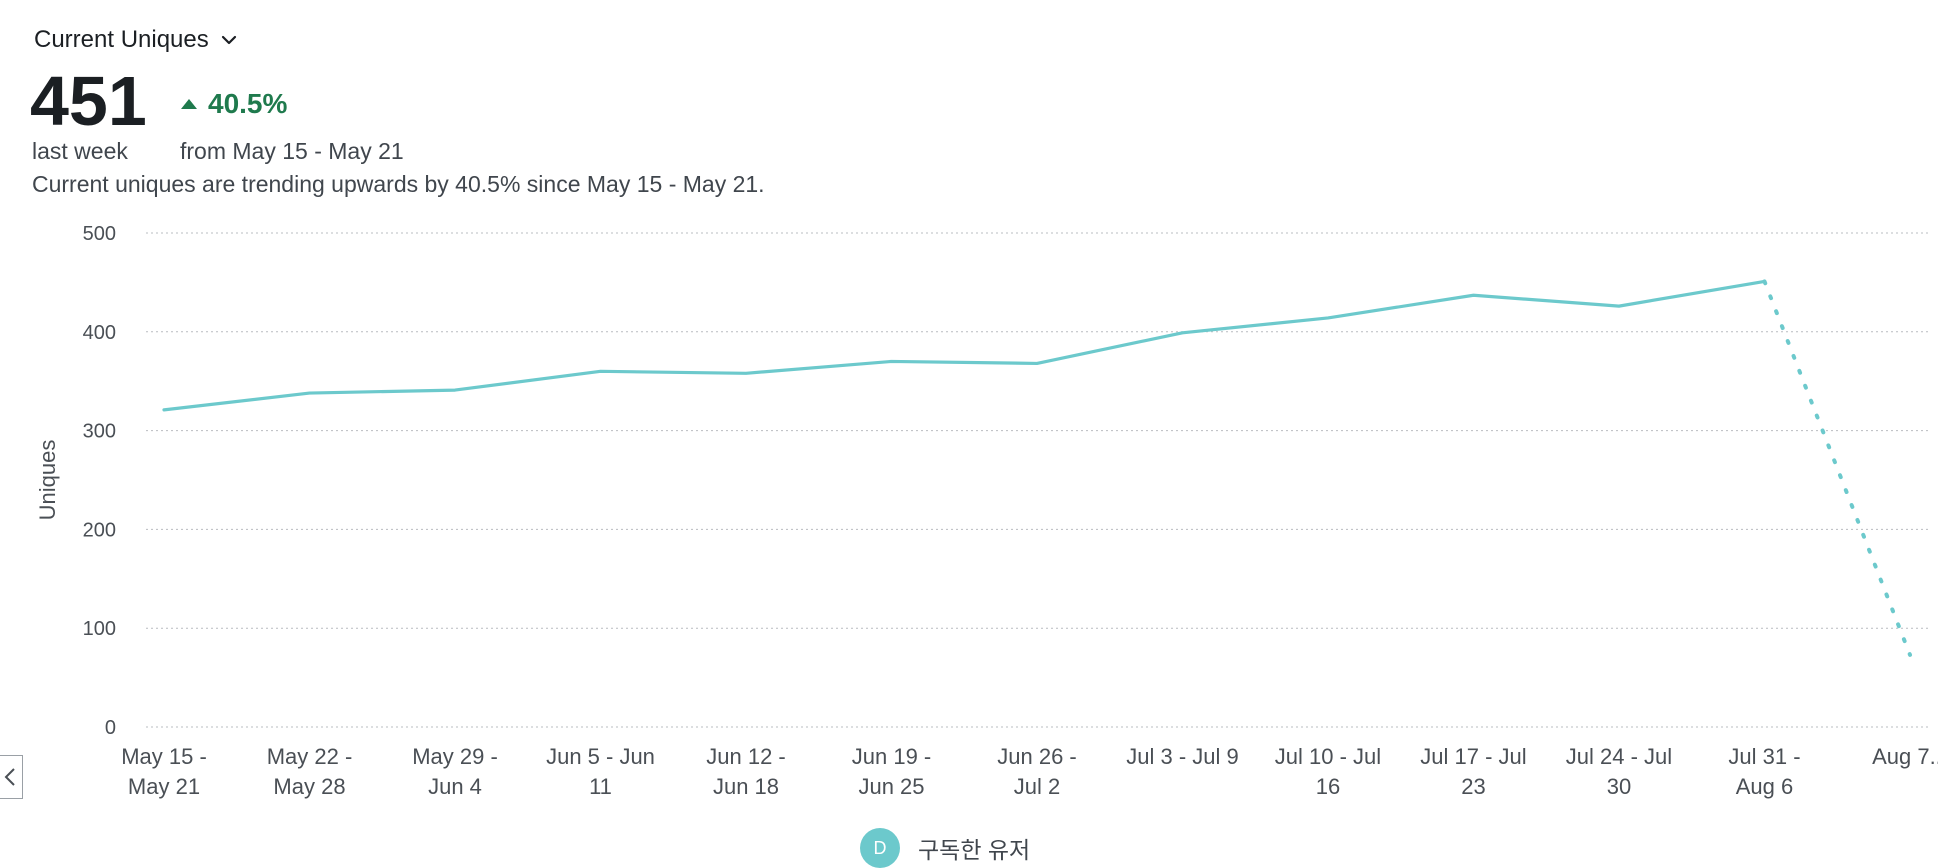 The width and height of the screenshot is (1938, 868). What do you see at coordinates (80, 151) in the screenshot?
I see `period-label: last week` at bounding box center [80, 151].